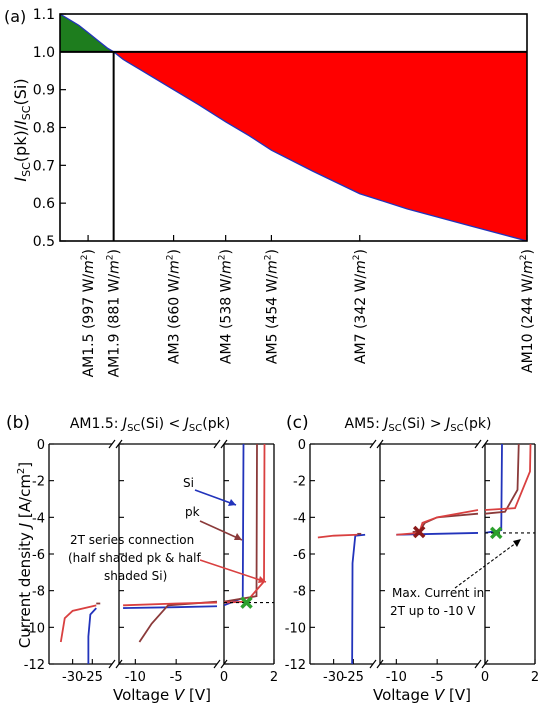 The height and width of the screenshot is (714, 548). Describe the element at coordinates (135, 576) in the screenshot. I see `annotation-2t-line3: shaded Si)` at that location.